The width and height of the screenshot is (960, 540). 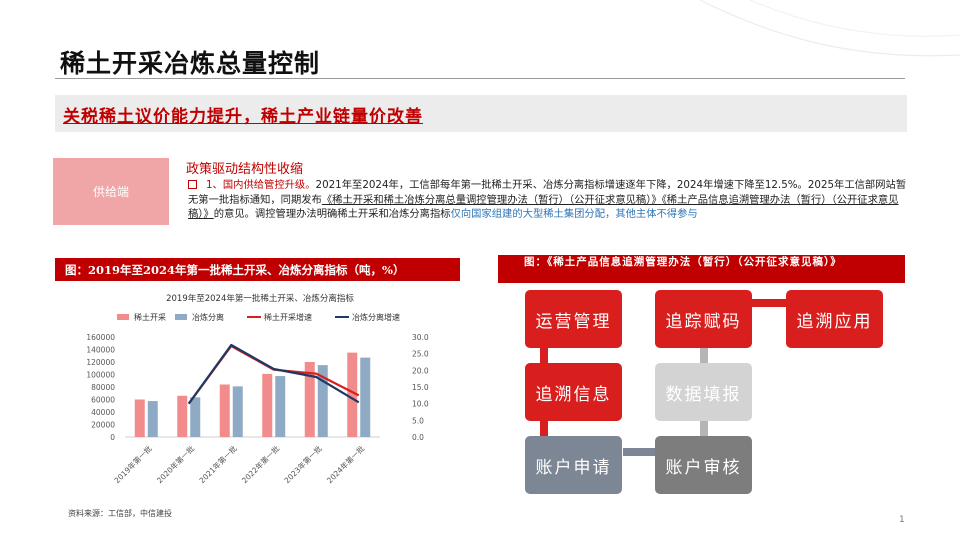 I want to click on node-tracking-coding: 追踪赋码, so click(x=703, y=319).